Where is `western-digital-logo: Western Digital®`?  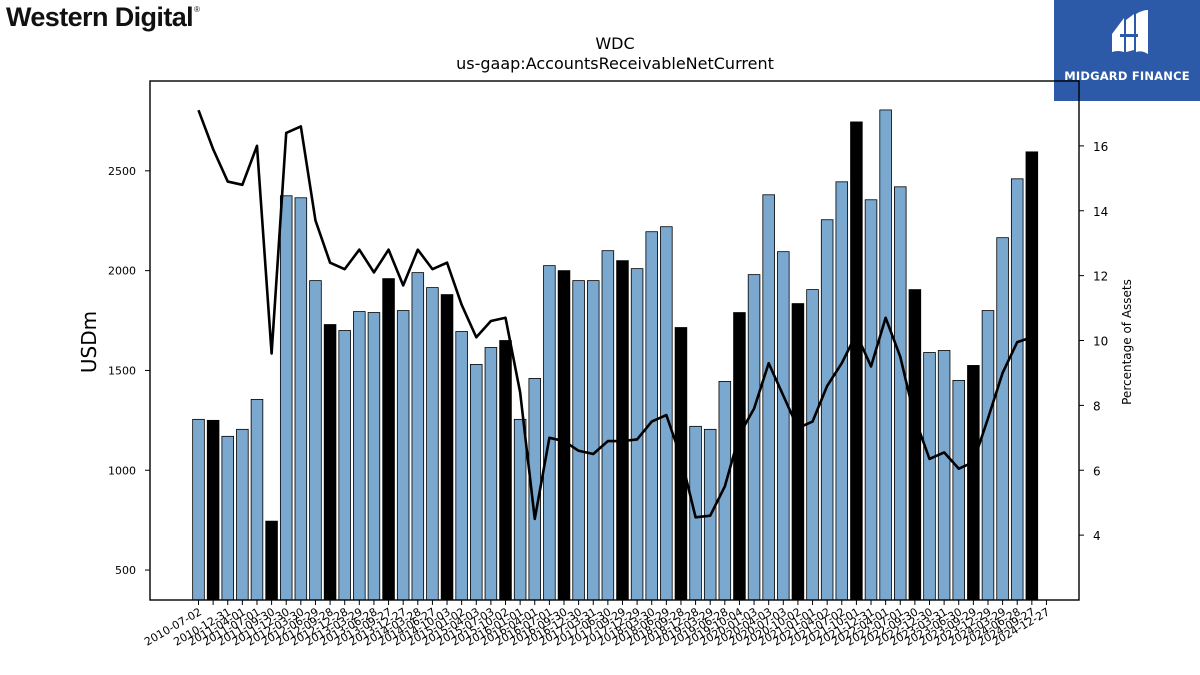 western-digital-logo: Western Digital® is located at coordinates (103, 17).